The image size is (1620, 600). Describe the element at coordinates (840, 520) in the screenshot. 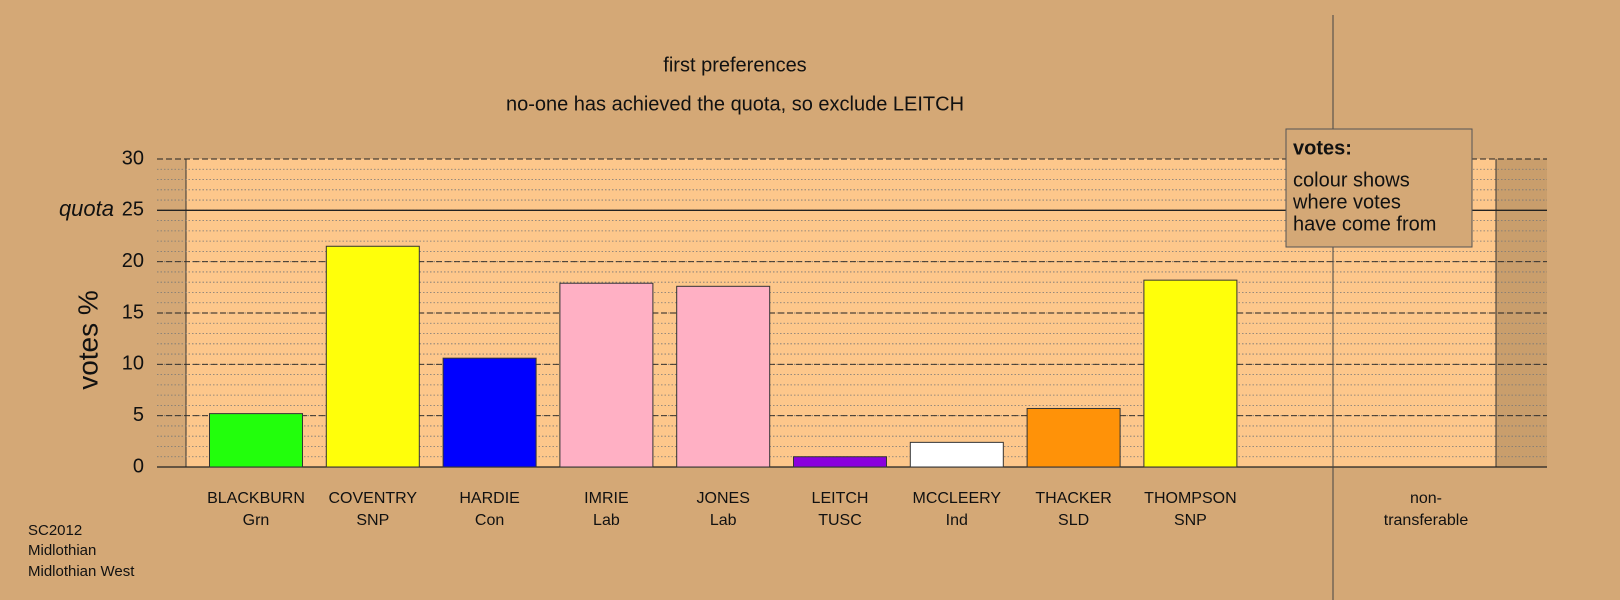

I see `x-tick-sublabel: TUSC` at that location.